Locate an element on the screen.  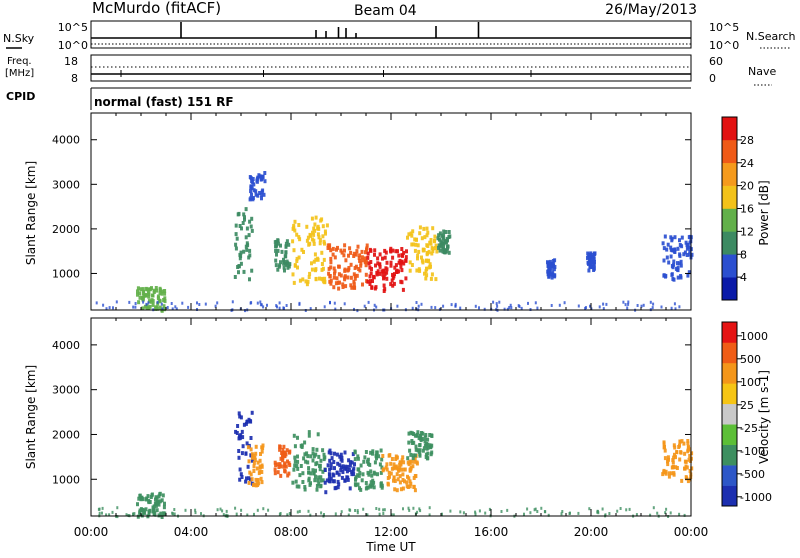
noise-panel: N.Sky 10^5 10^0 10^5 10^0 N.Search is located at coordinates (399, 36).